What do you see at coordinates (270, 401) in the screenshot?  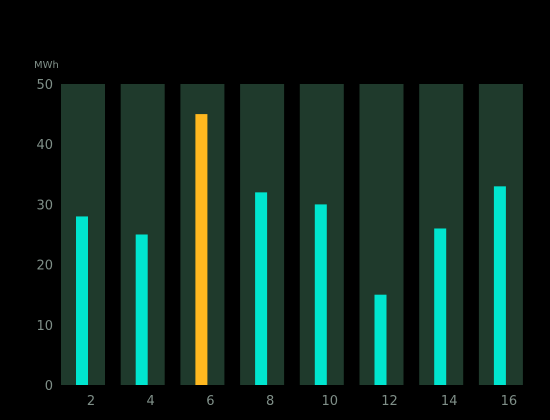 I see `x-tick-label-8: 8` at bounding box center [270, 401].